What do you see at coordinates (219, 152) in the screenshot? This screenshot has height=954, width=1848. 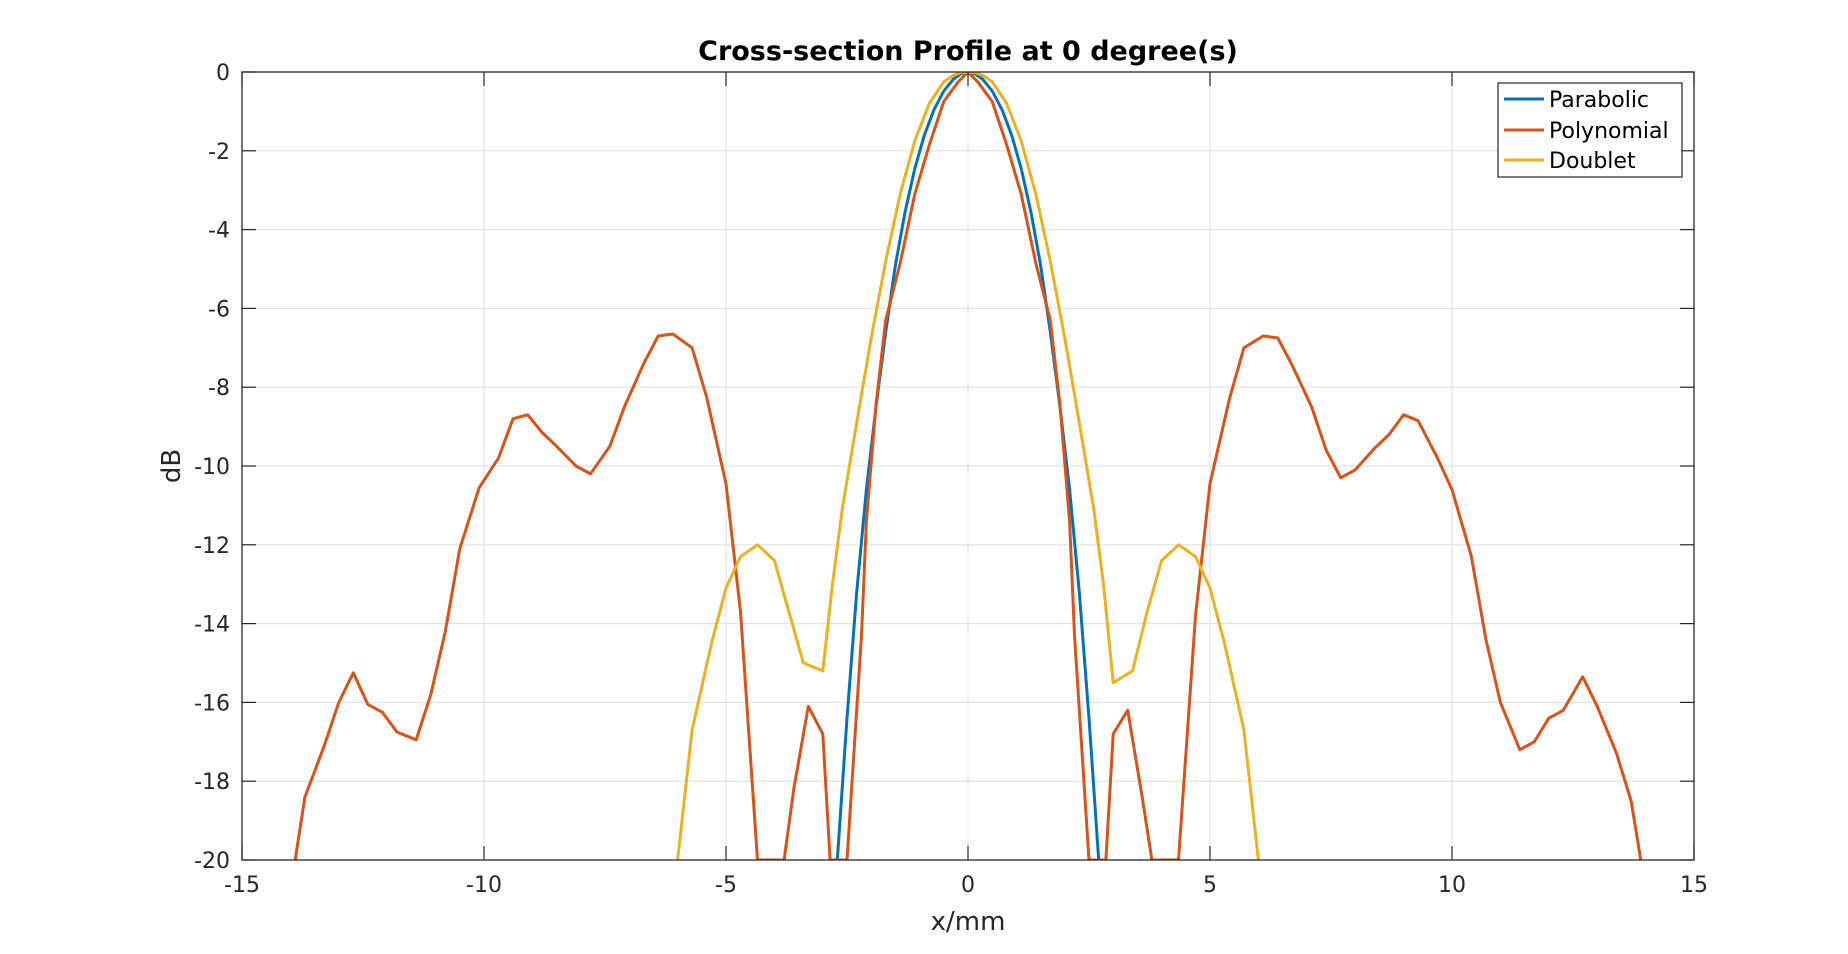 I see `y-tick-label: -2` at bounding box center [219, 152].